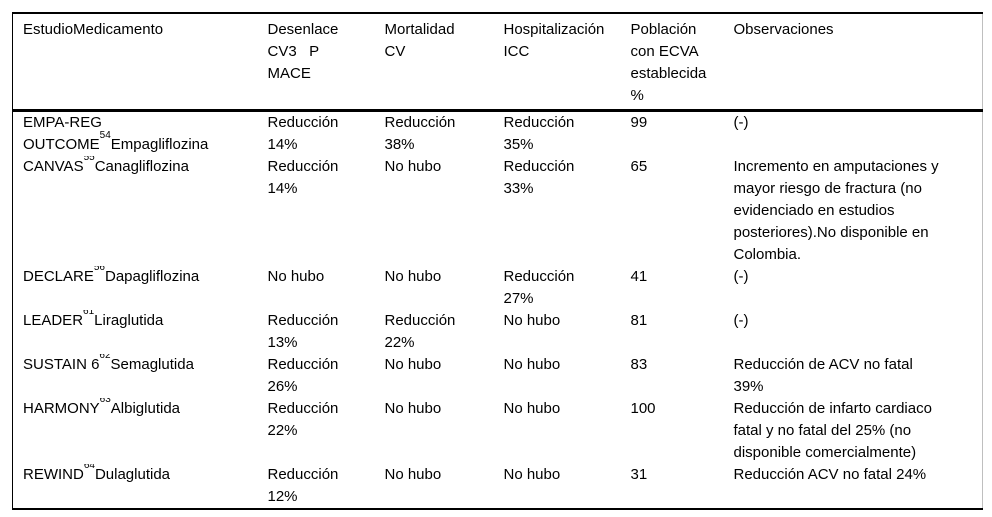 The image size is (992, 517). I want to click on cell-observaciones: Reducción de ACV no fatal 39%, so click(823, 375).